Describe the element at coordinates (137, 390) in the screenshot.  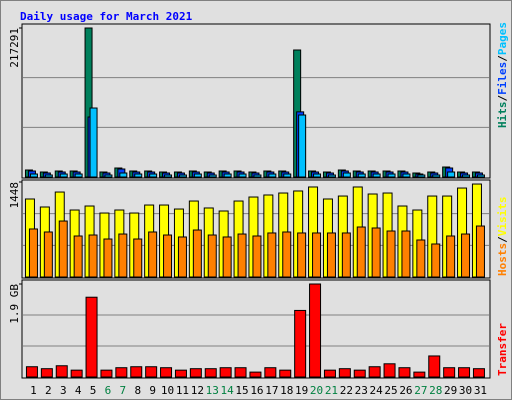
I see `x-tick-label: 8` at that location.